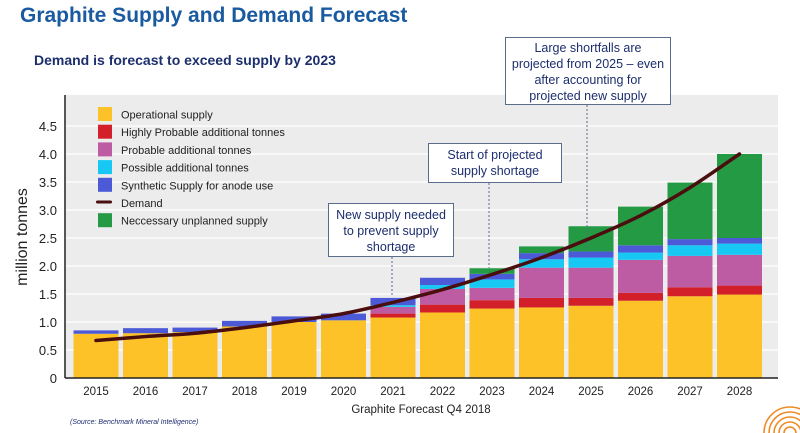  I want to click on y-tick-label: 4.0, so click(48, 154).